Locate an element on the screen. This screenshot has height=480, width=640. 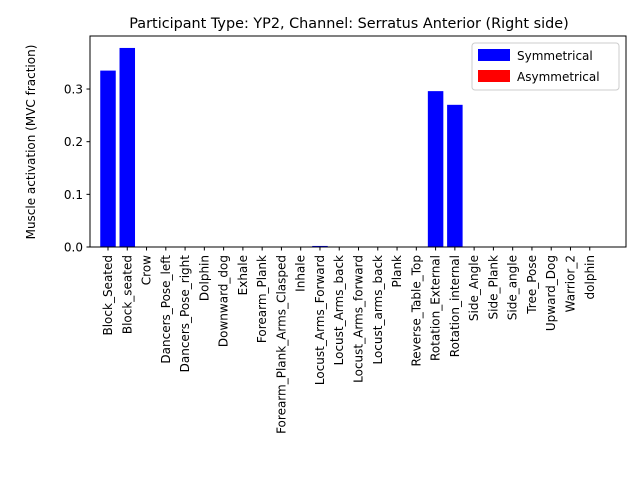
x-tick-label: Rotation_internal is located at coordinates (455, 306).